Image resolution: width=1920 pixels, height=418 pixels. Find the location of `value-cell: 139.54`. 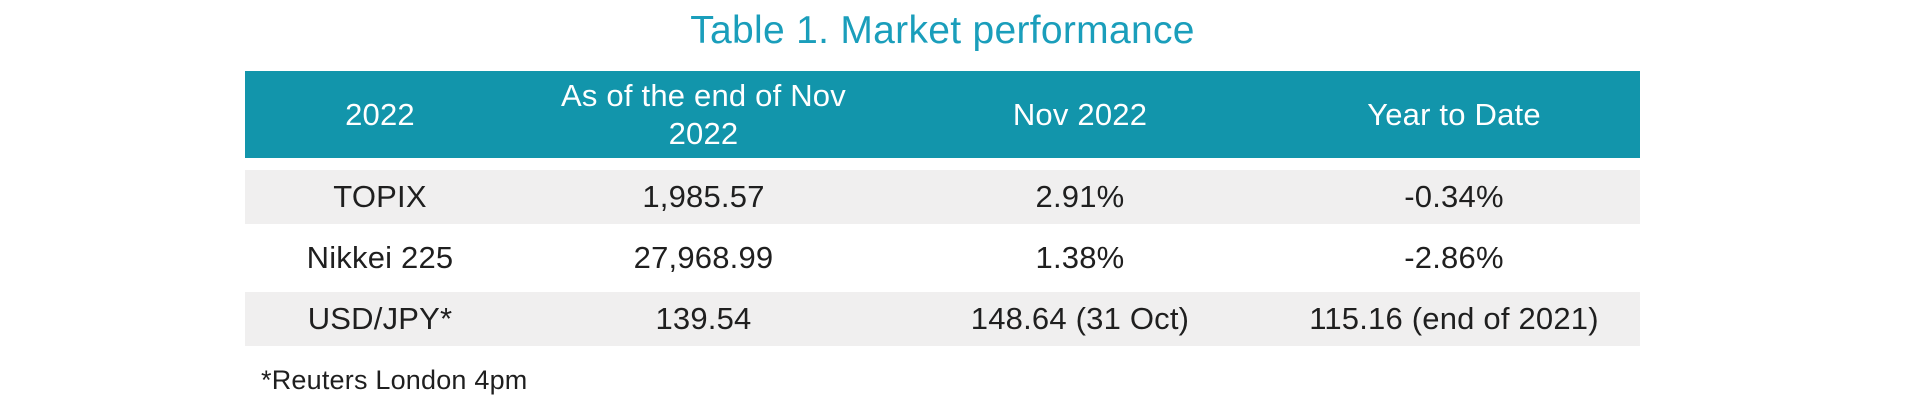

value-cell: 139.54 is located at coordinates (703, 318).